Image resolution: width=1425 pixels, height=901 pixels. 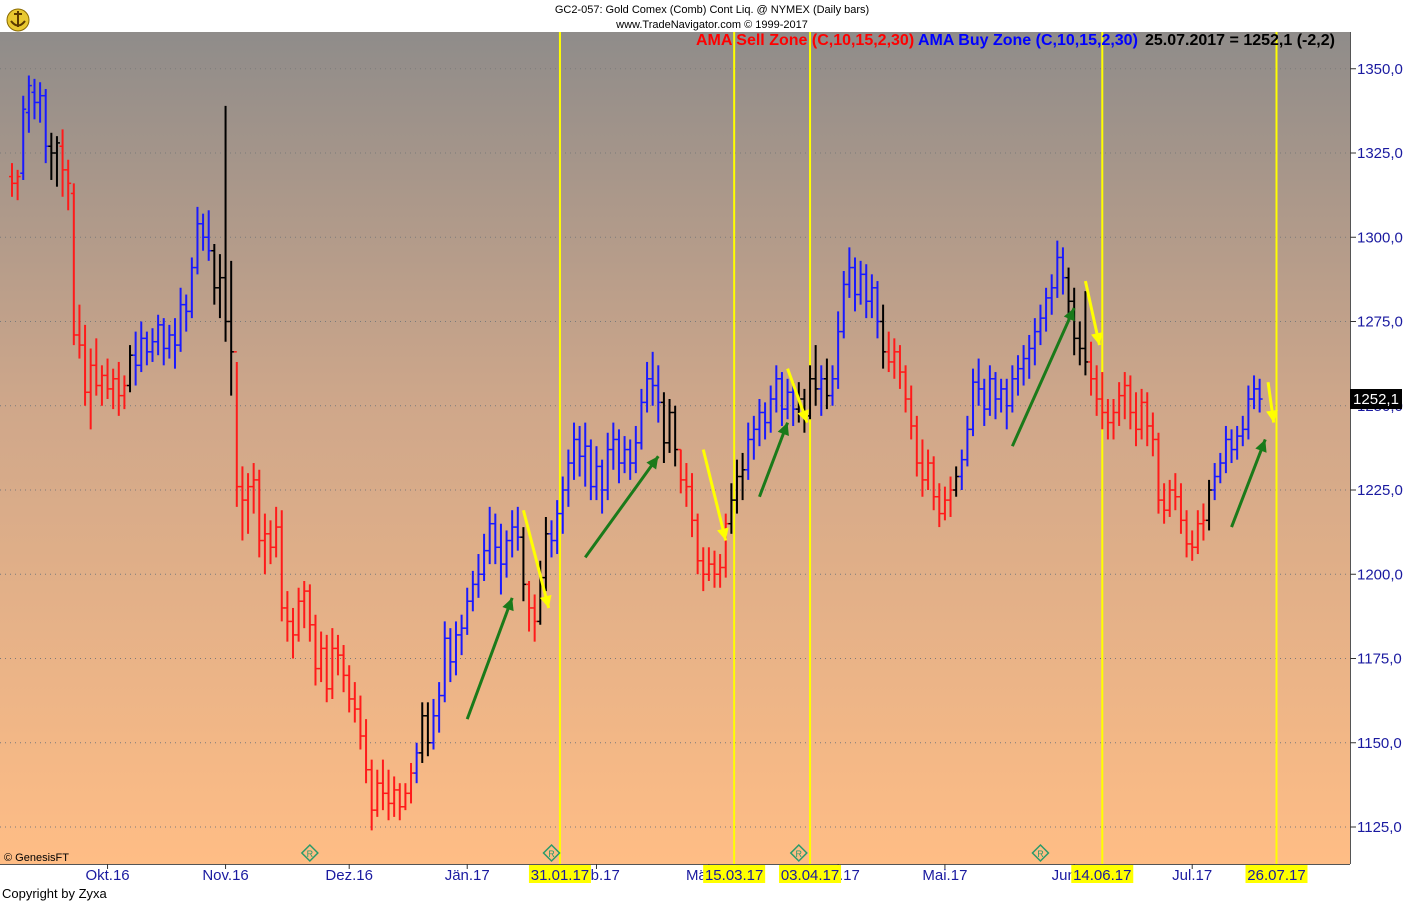 I want to click on x-tick-label: Dez.16, so click(x=349, y=875).